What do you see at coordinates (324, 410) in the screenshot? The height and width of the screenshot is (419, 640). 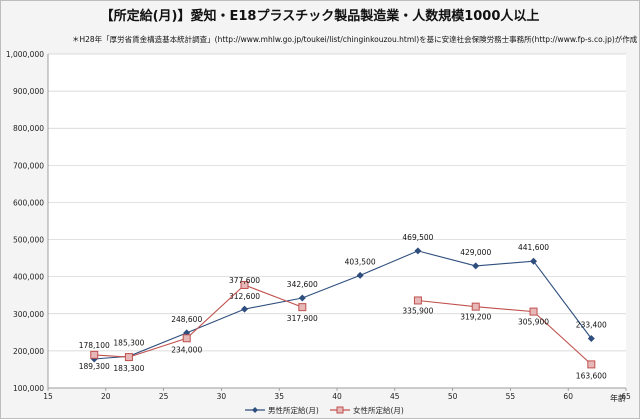 I see `legend: 男性所定給(月) 女性所定給(月)` at bounding box center [324, 410].